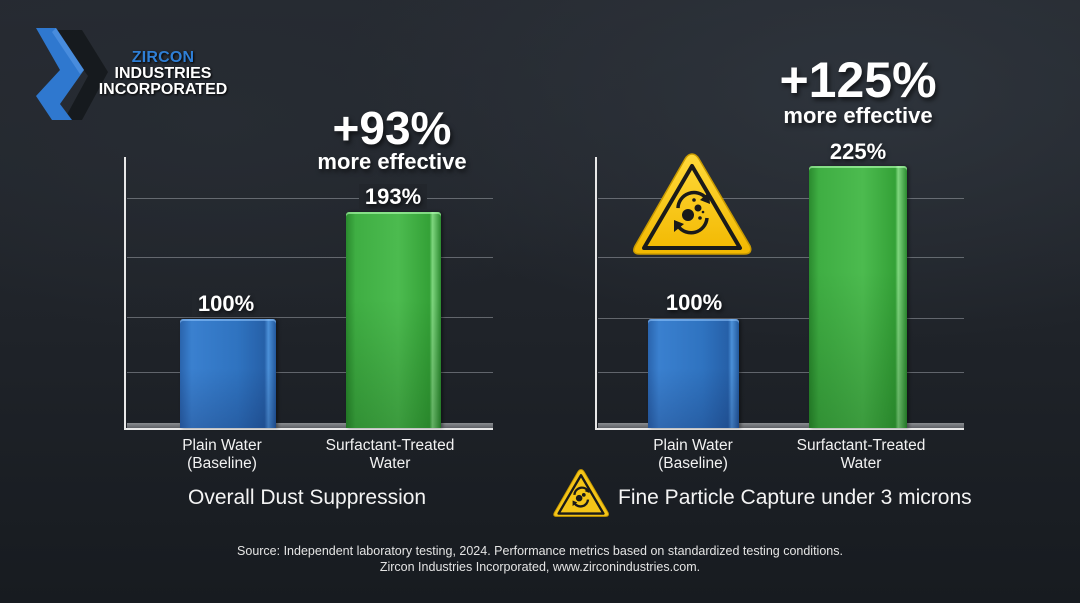 This screenshot has width=1080, height=603. What do you see at coordinates (163, 57) in the screenshot?
I see `logo-line-zircon: ZIRCON` at bounding box center [163, 57].